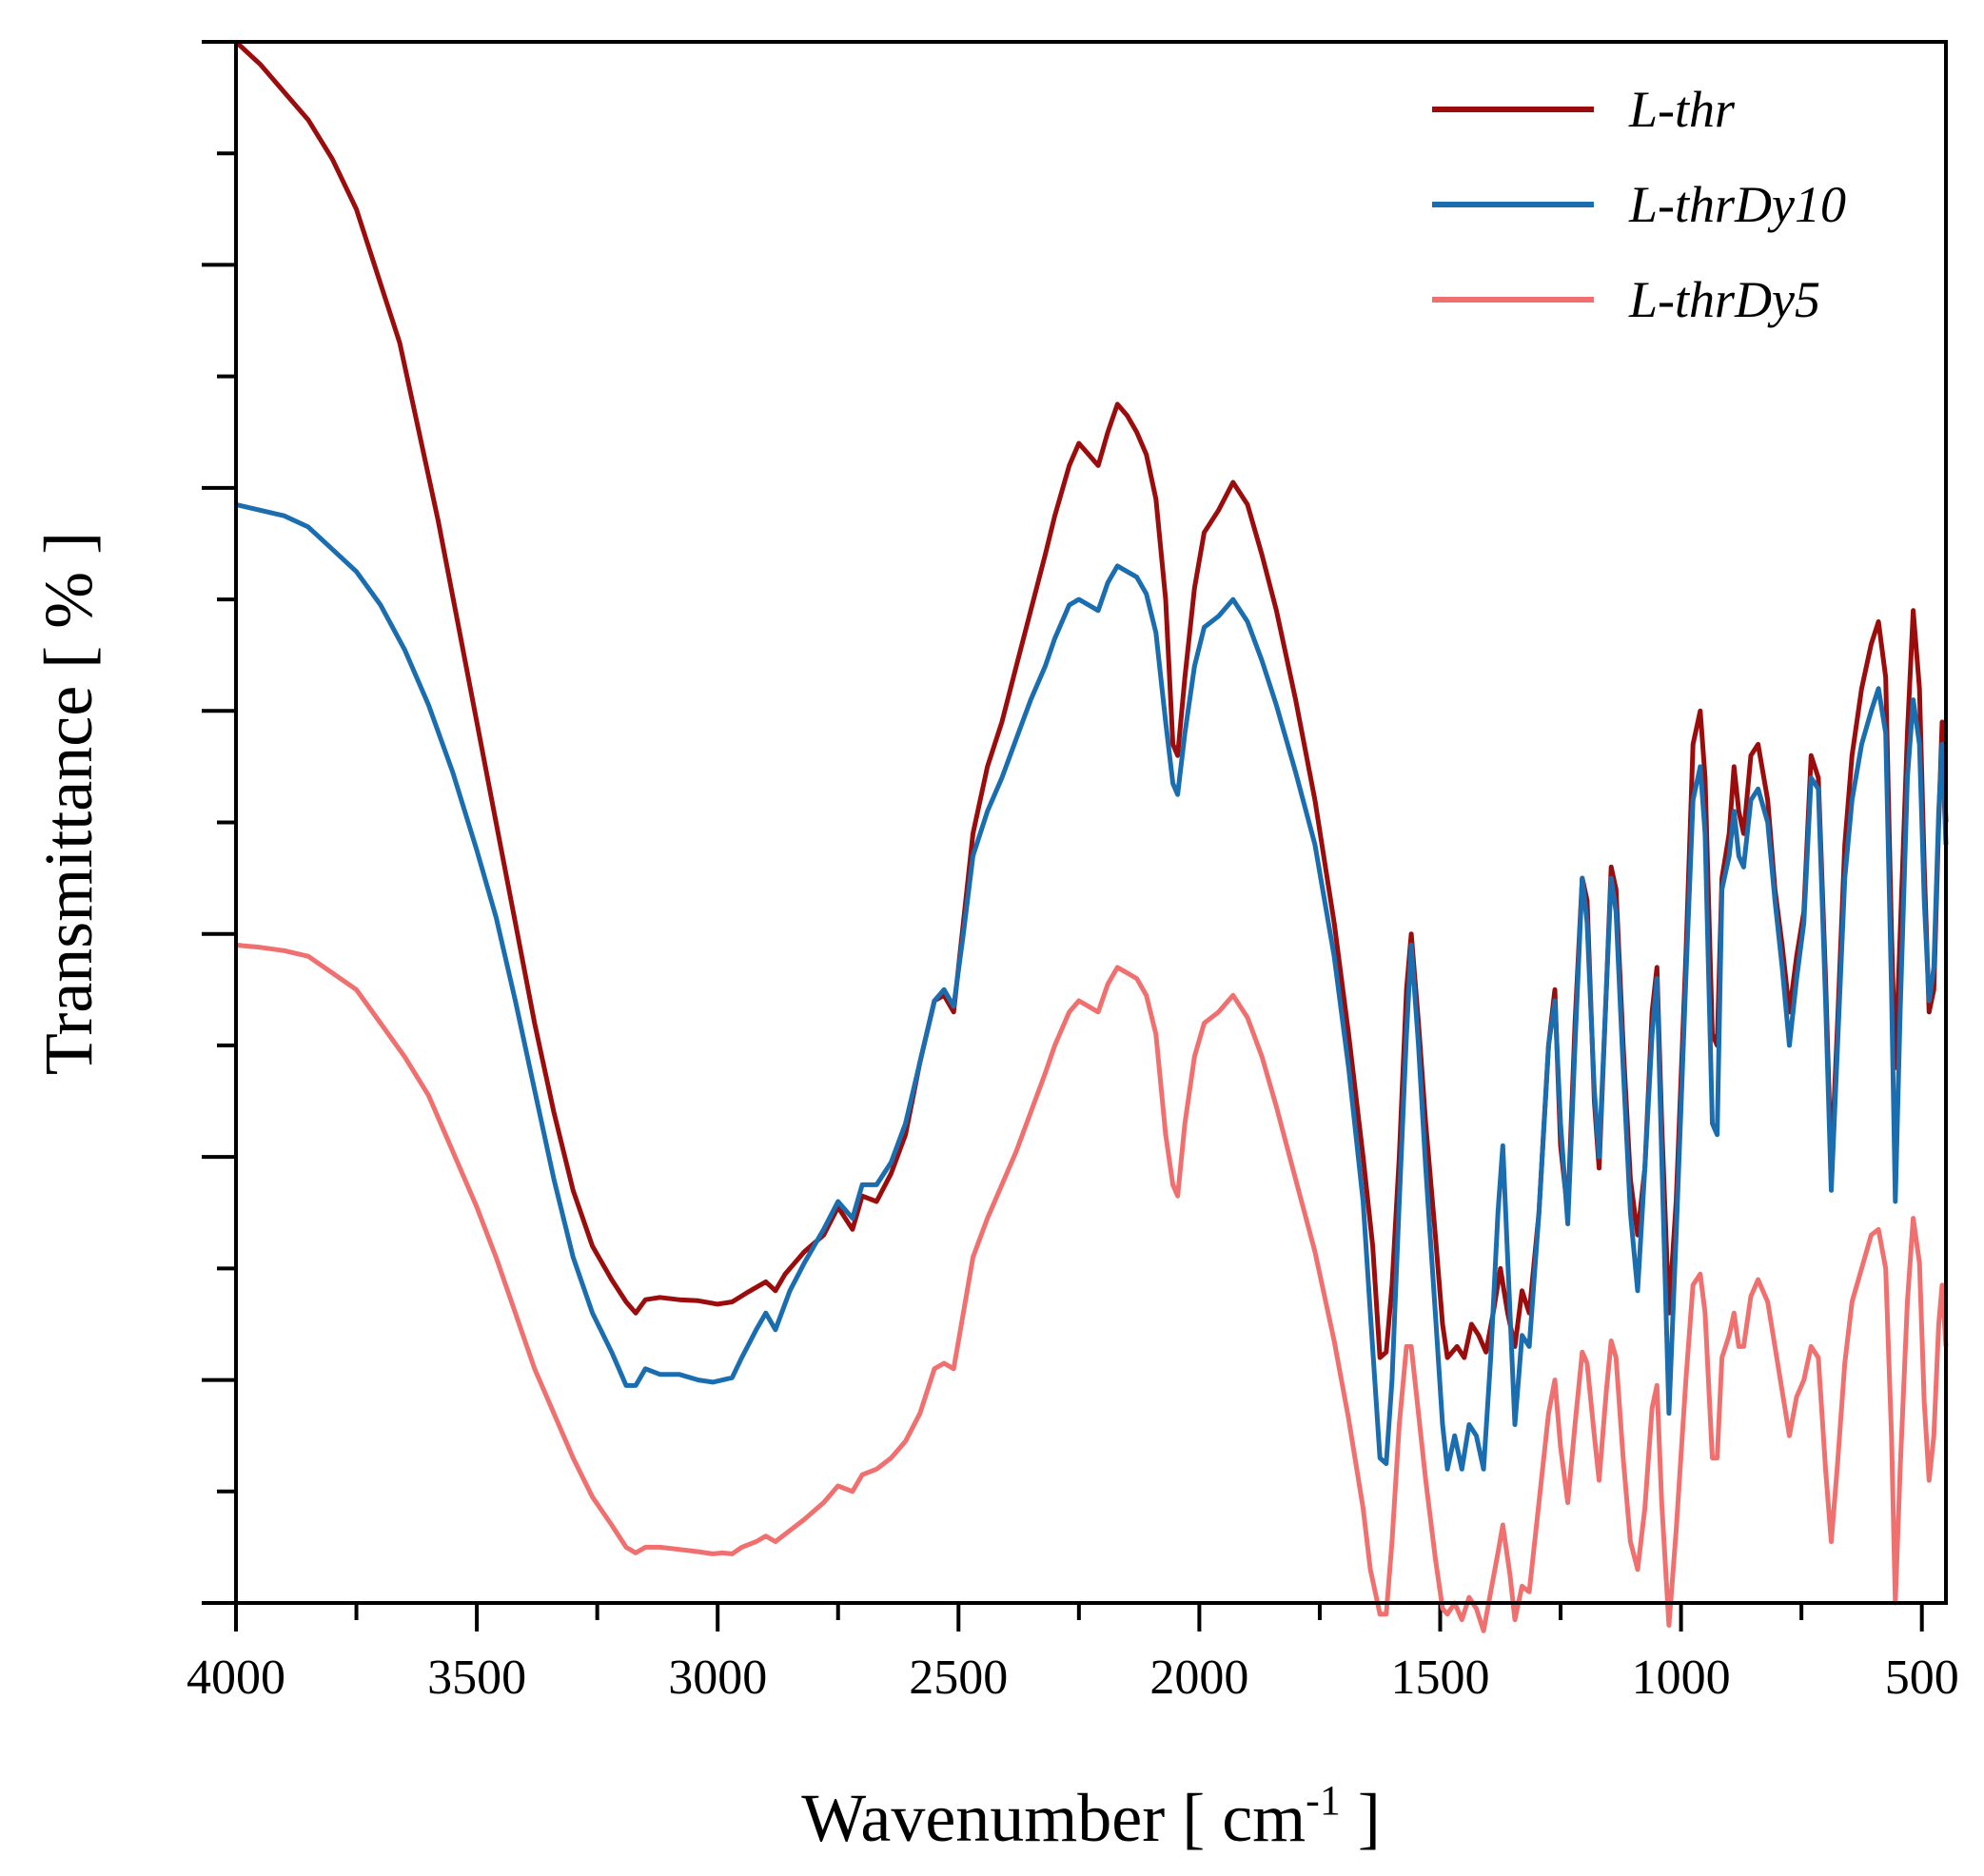  What do you see at coordinates (1682, 109) in the screenshot?
I see `legend-label: L-thr` at bounding box center [1682, 109].